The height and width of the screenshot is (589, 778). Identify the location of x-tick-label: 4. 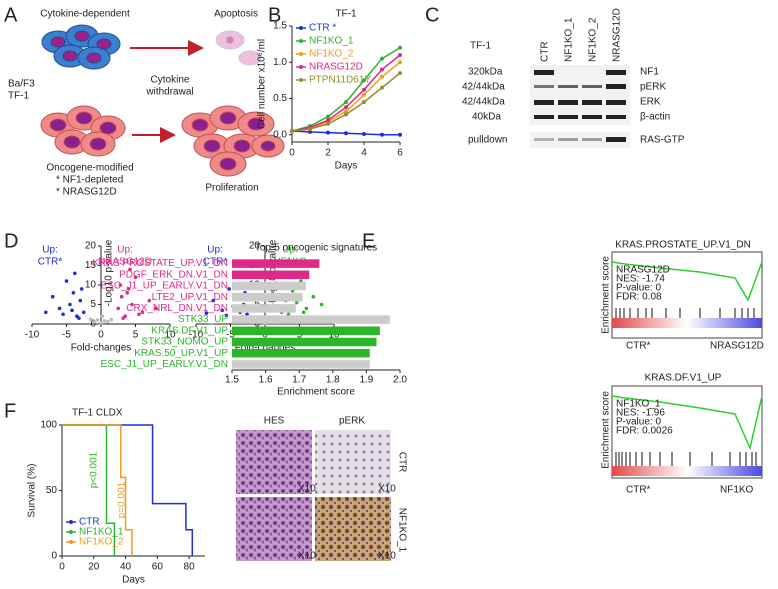
(364, 153).